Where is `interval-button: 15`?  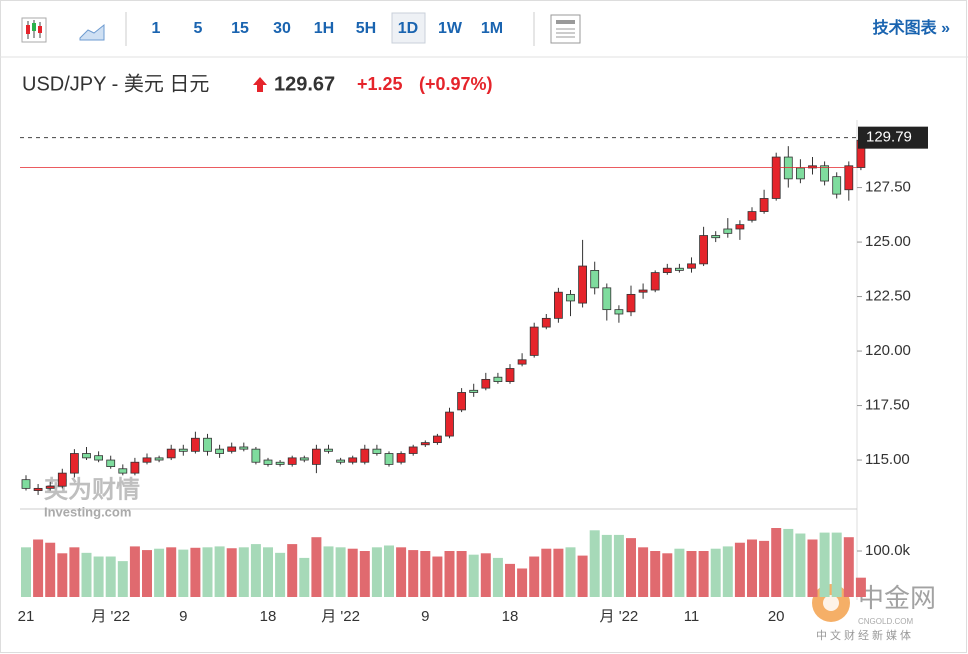
interval-button: 15 is located at coordinates (240, 28).